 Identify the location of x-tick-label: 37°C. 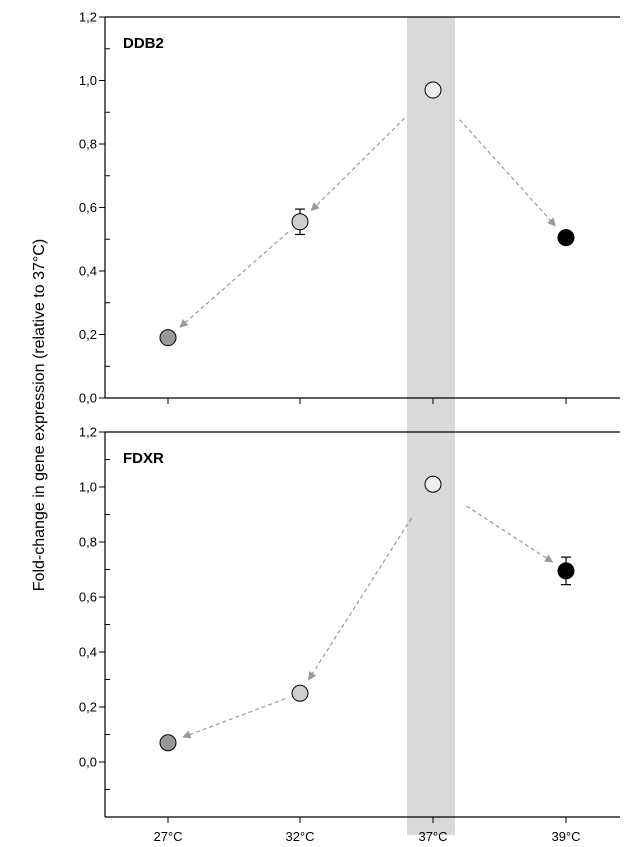
(432, 836).